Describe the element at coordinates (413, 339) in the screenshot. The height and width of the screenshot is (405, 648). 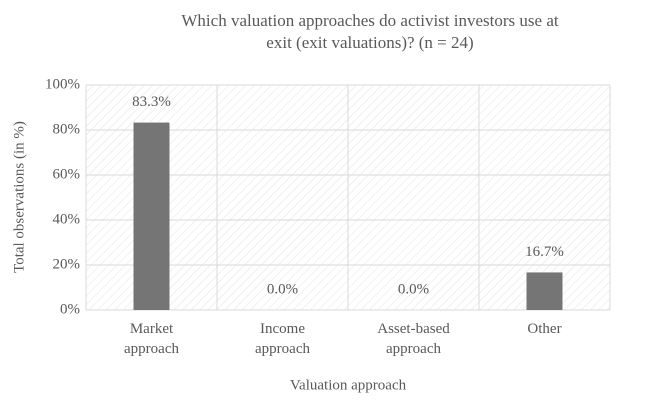
I see `x-tick-label: Asset-based approach` at that location.